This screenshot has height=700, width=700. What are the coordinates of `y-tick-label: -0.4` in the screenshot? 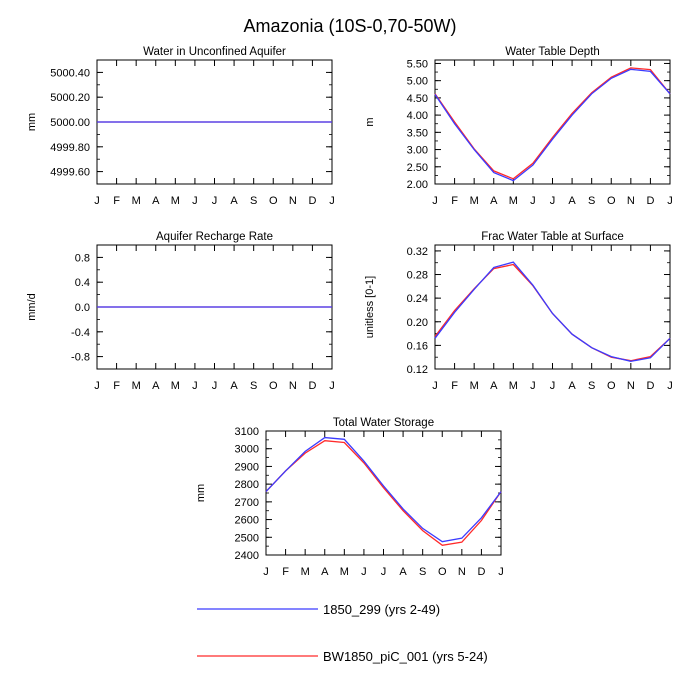 It's located at (80, 333).